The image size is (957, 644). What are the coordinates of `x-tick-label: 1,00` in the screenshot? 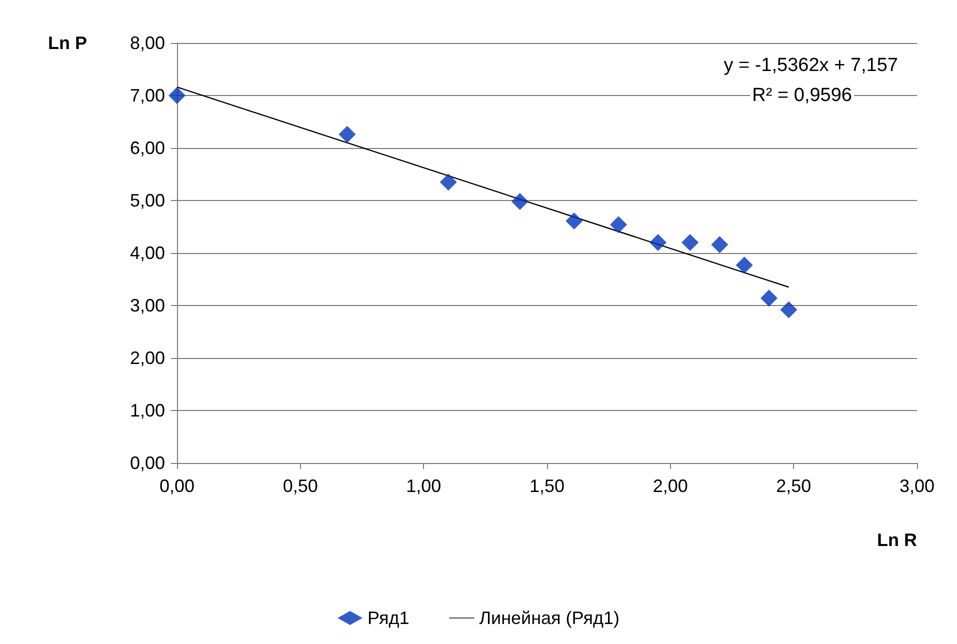 It's located at (424, 486).